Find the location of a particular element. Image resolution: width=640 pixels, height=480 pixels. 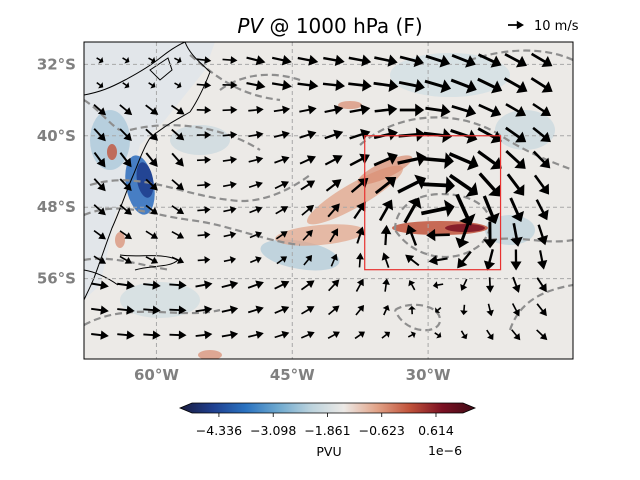

title-italic: PV is located at coordinates (250, 26).